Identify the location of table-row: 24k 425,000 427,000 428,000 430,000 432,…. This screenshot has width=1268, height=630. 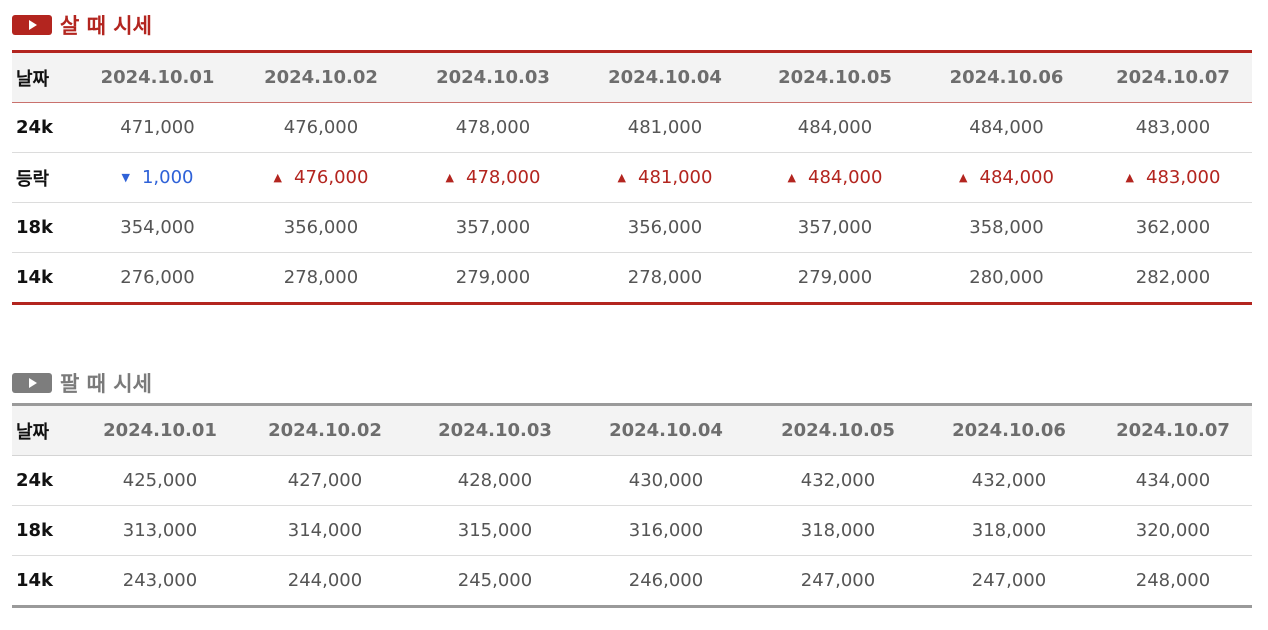
(632, 480).